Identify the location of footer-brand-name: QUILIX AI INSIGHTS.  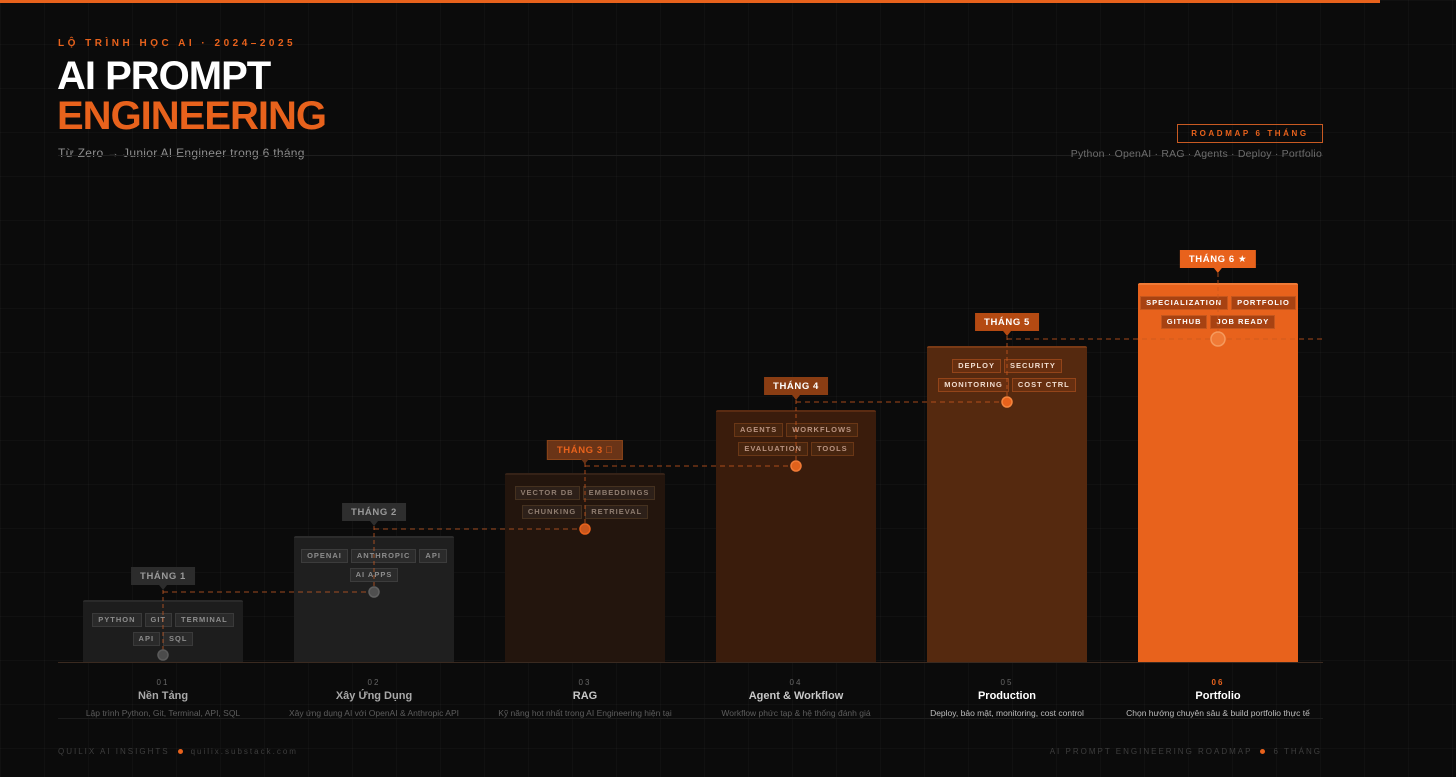
(114, 751).